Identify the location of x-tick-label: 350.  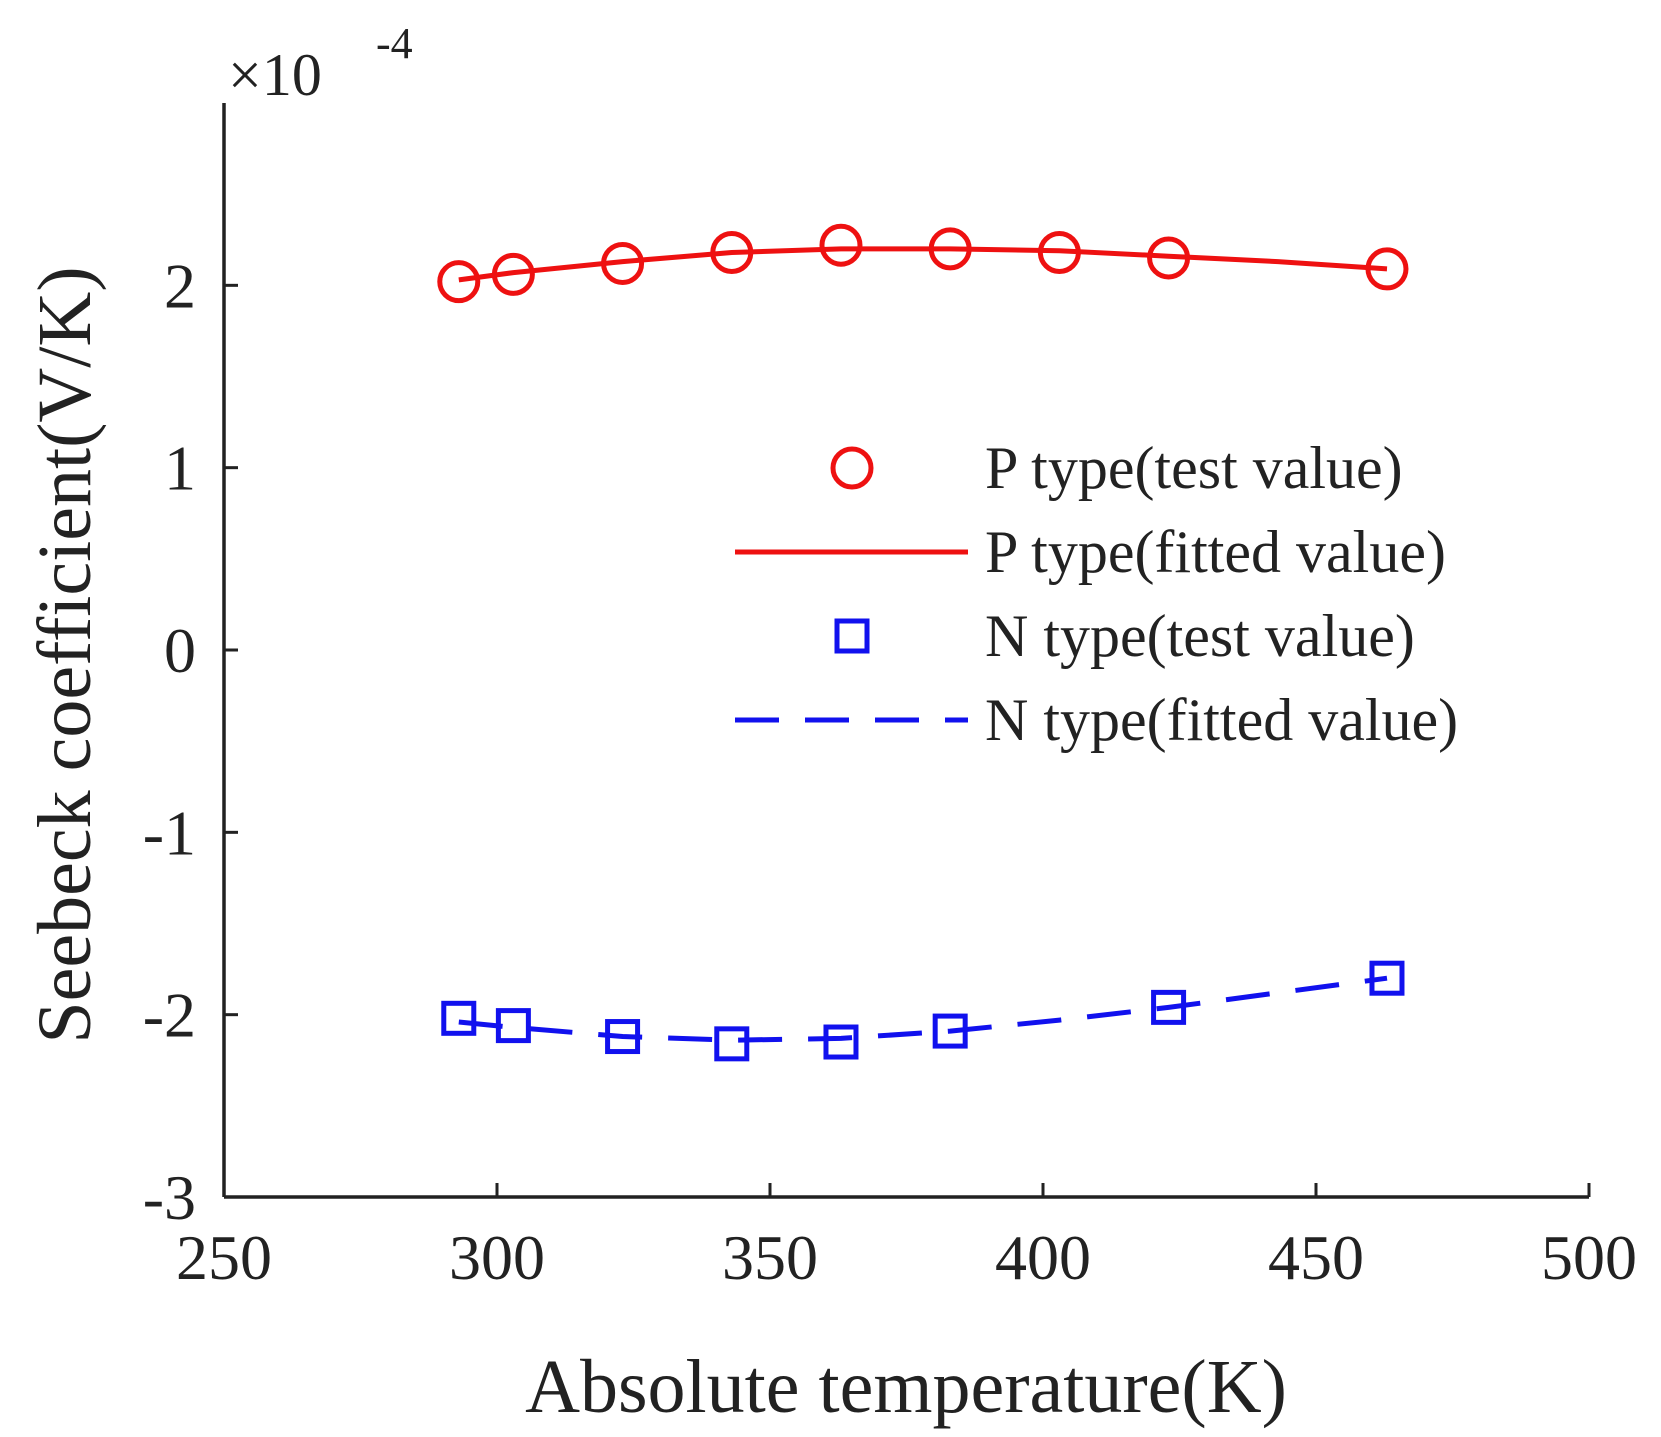
(770, 1257).